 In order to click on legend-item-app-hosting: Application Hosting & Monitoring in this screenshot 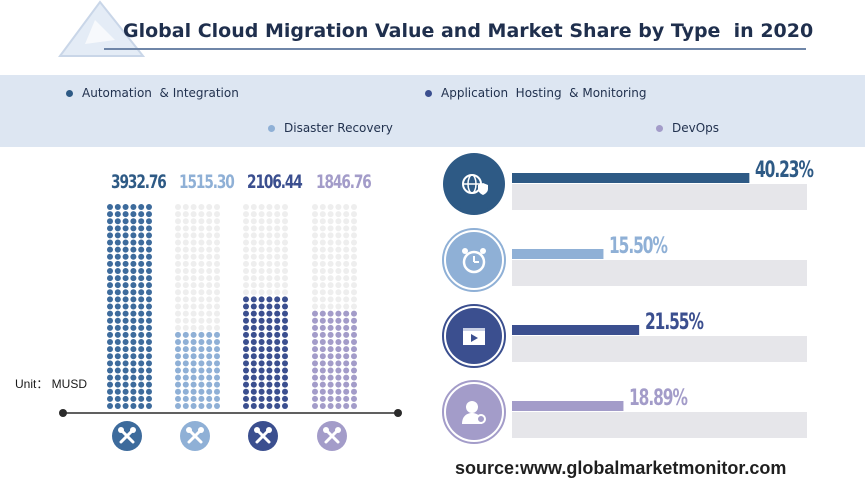, I will do `click(536, 93)`.